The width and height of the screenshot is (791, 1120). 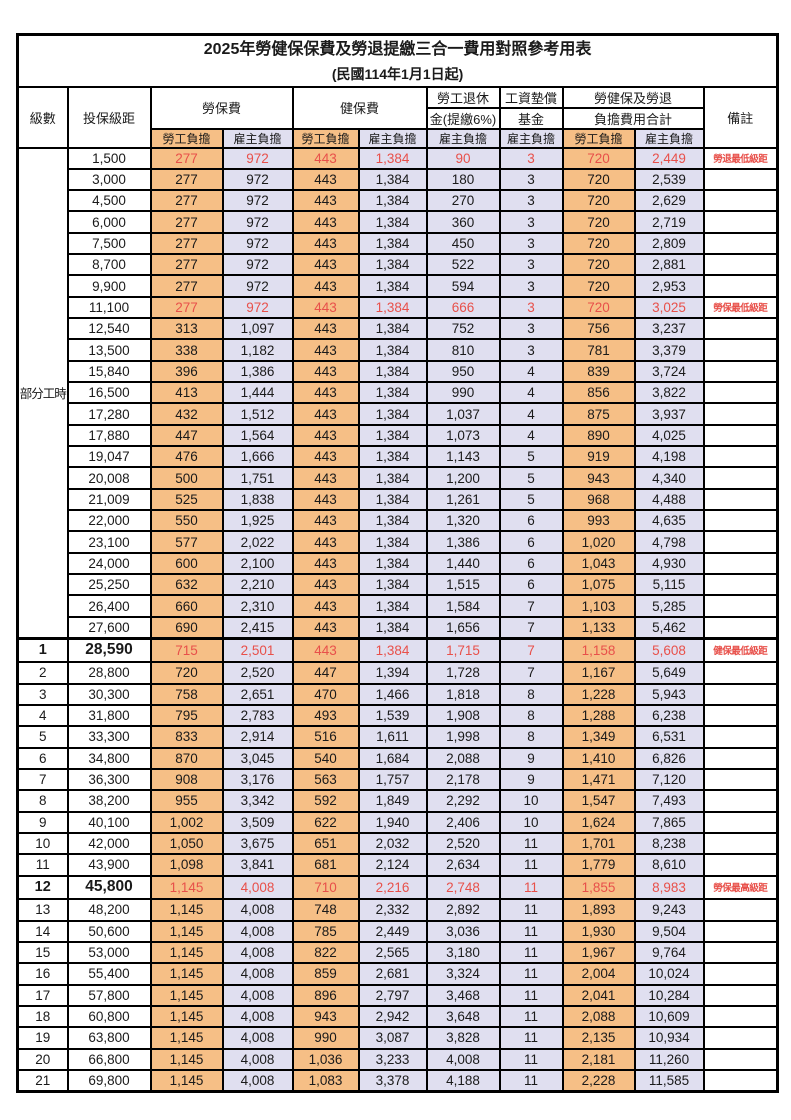 I want to click on bracket-cell: 1,500, so click(x=109, y=158).